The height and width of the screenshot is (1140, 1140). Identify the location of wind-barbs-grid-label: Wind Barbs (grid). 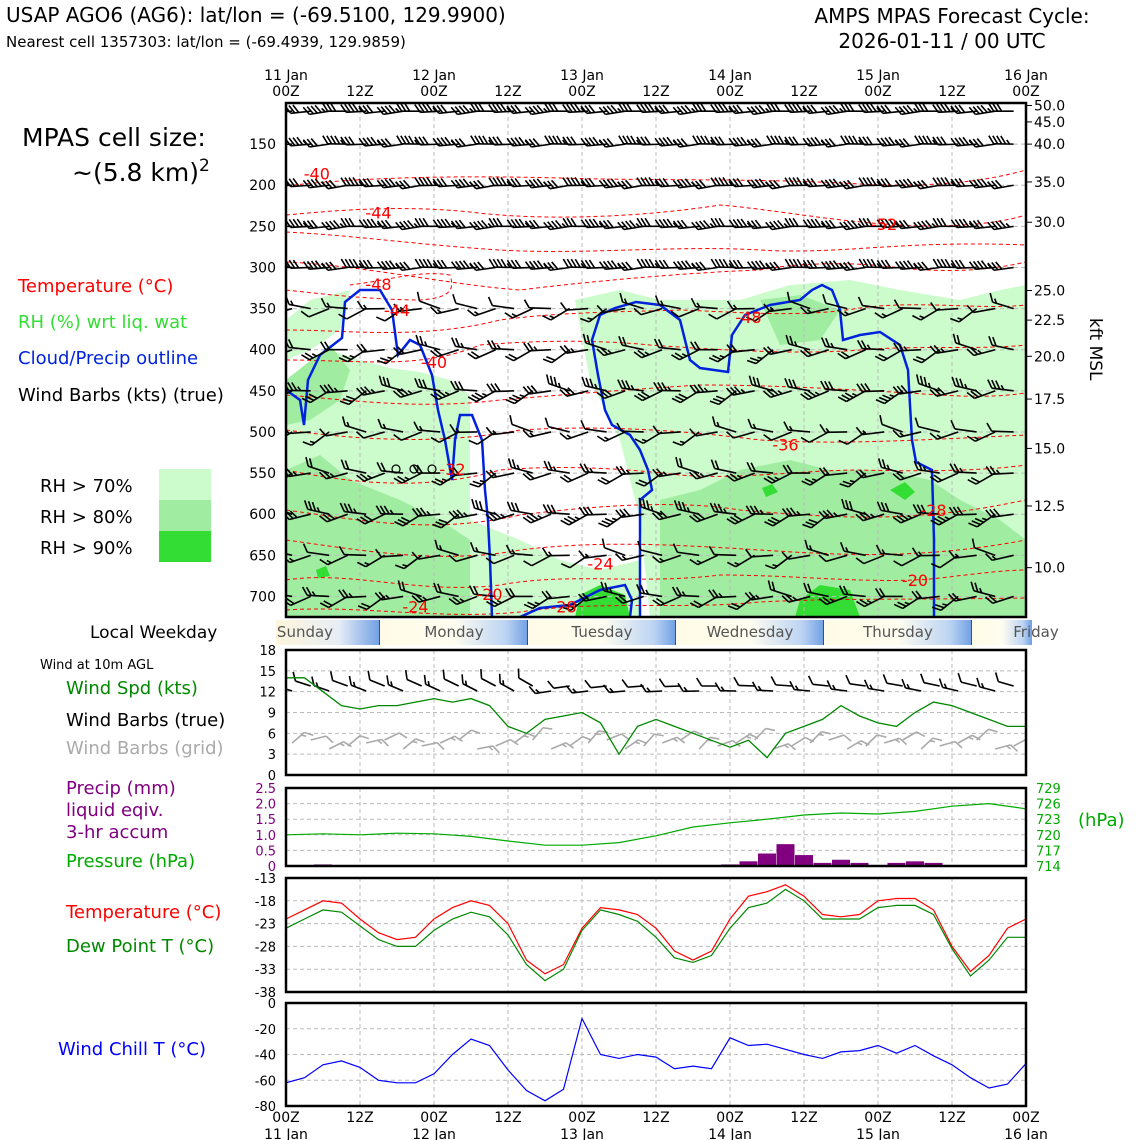
(145, 748).